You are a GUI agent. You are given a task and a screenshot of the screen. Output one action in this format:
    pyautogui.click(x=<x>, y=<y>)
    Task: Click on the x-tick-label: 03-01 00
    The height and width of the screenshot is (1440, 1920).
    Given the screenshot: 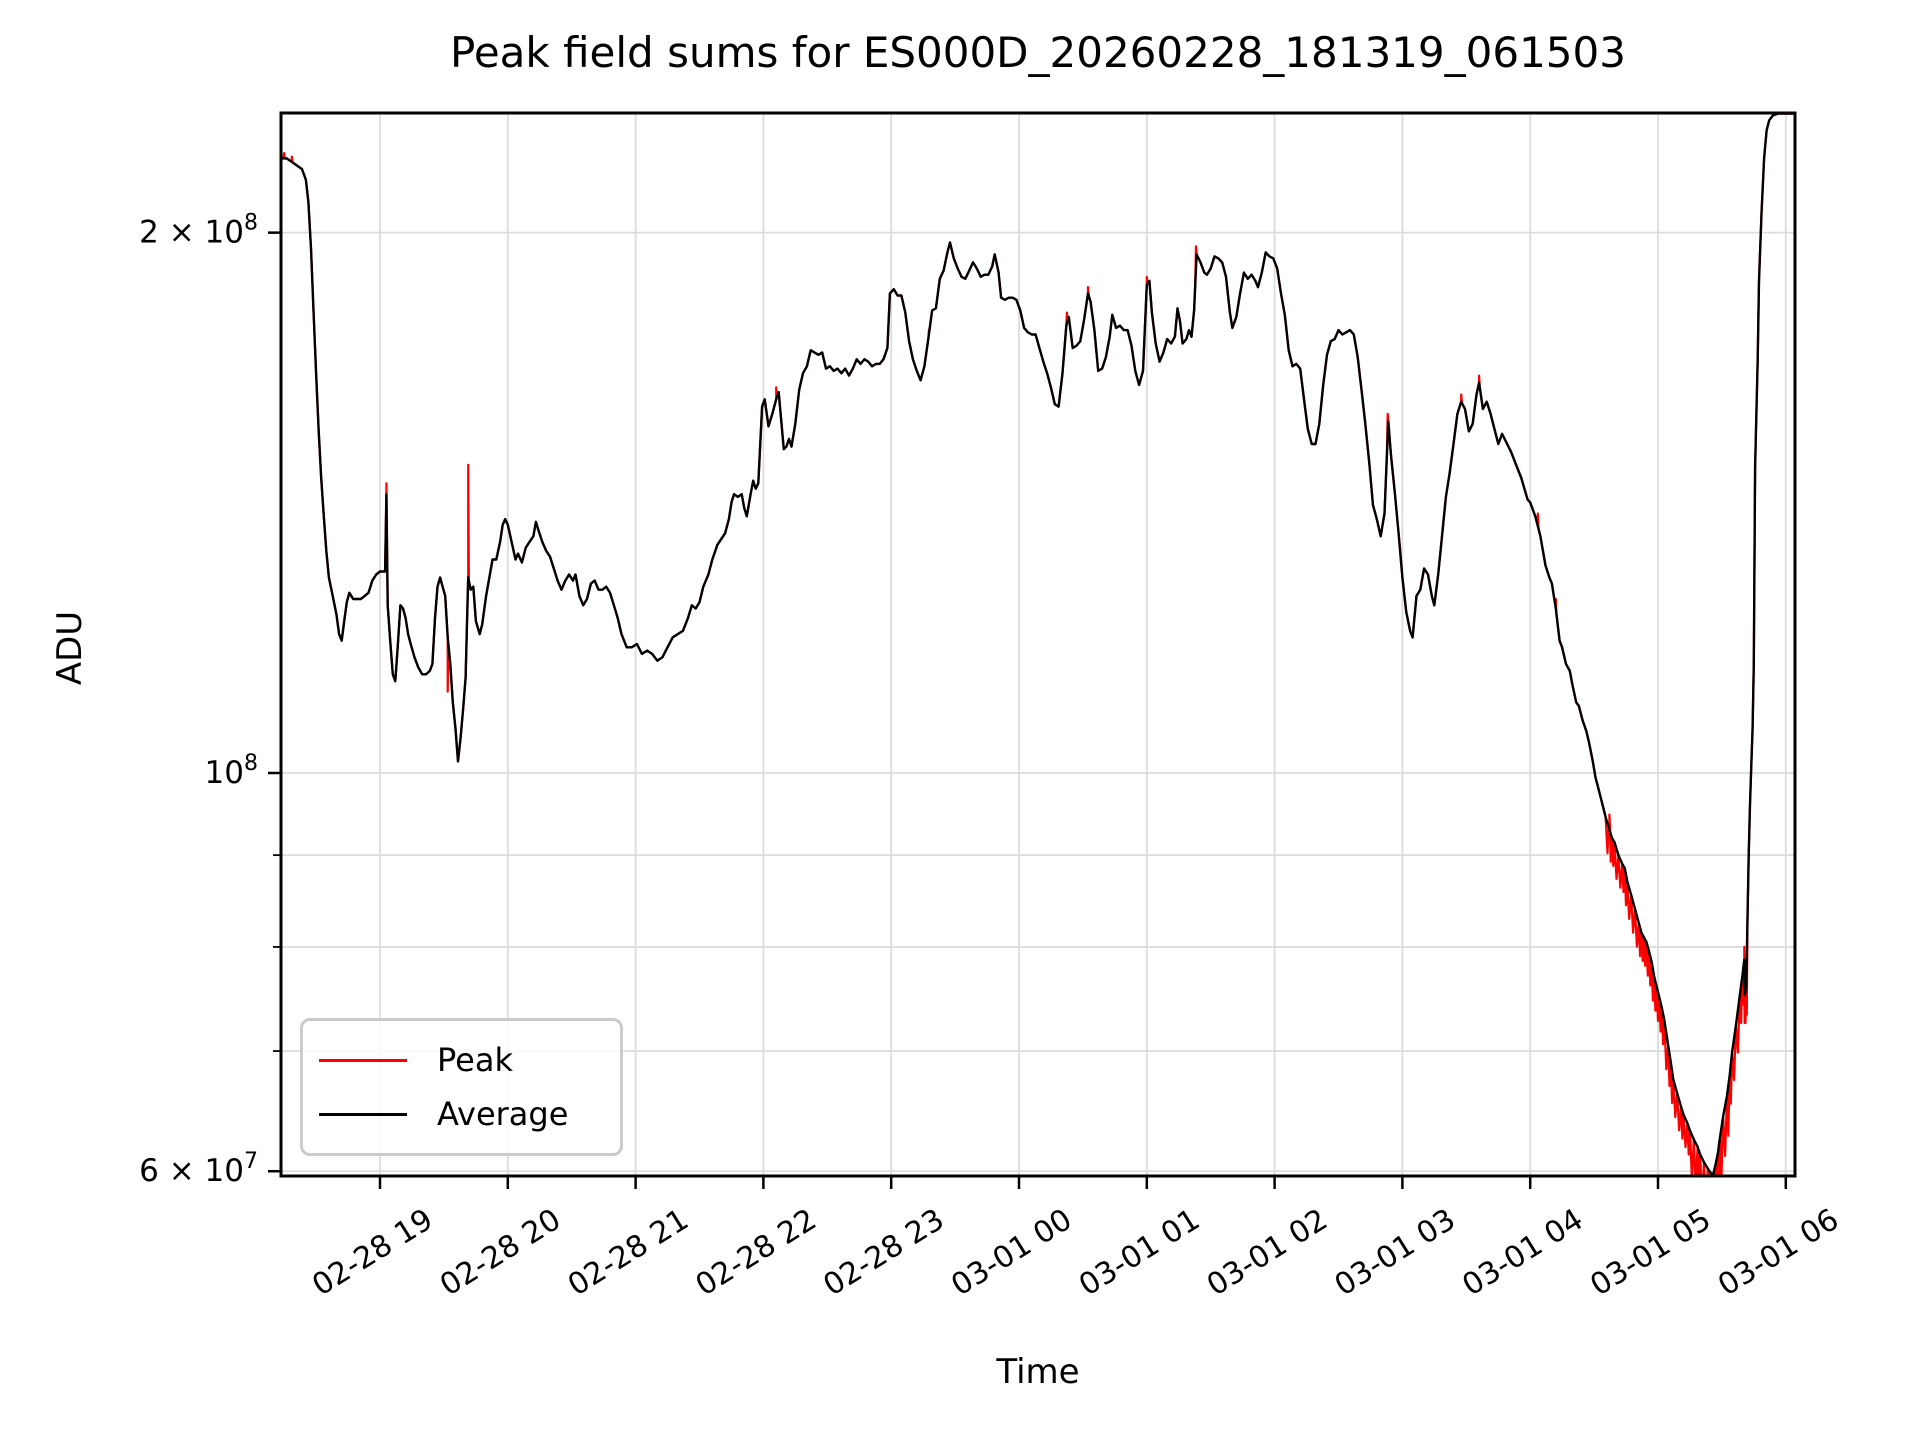 What is the action you would take?
    pyautogui.click(x=1011, y=1252)
    